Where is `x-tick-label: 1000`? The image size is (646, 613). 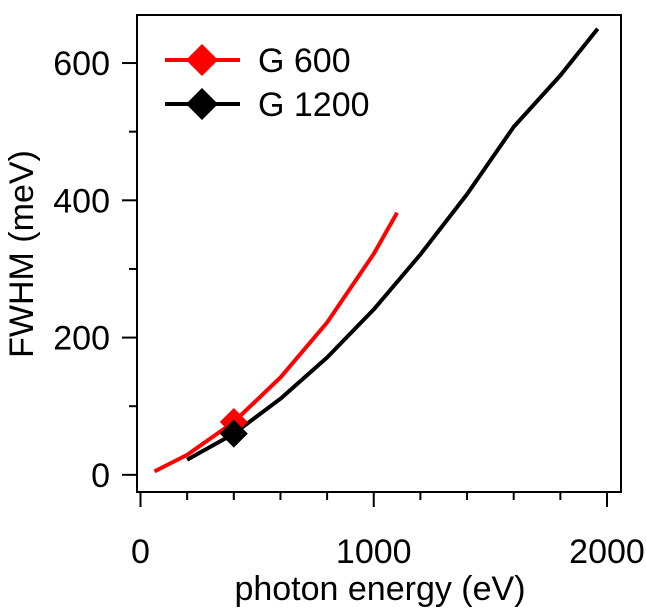
x-tick-label: 1000 is located at coordinates (374, 552).